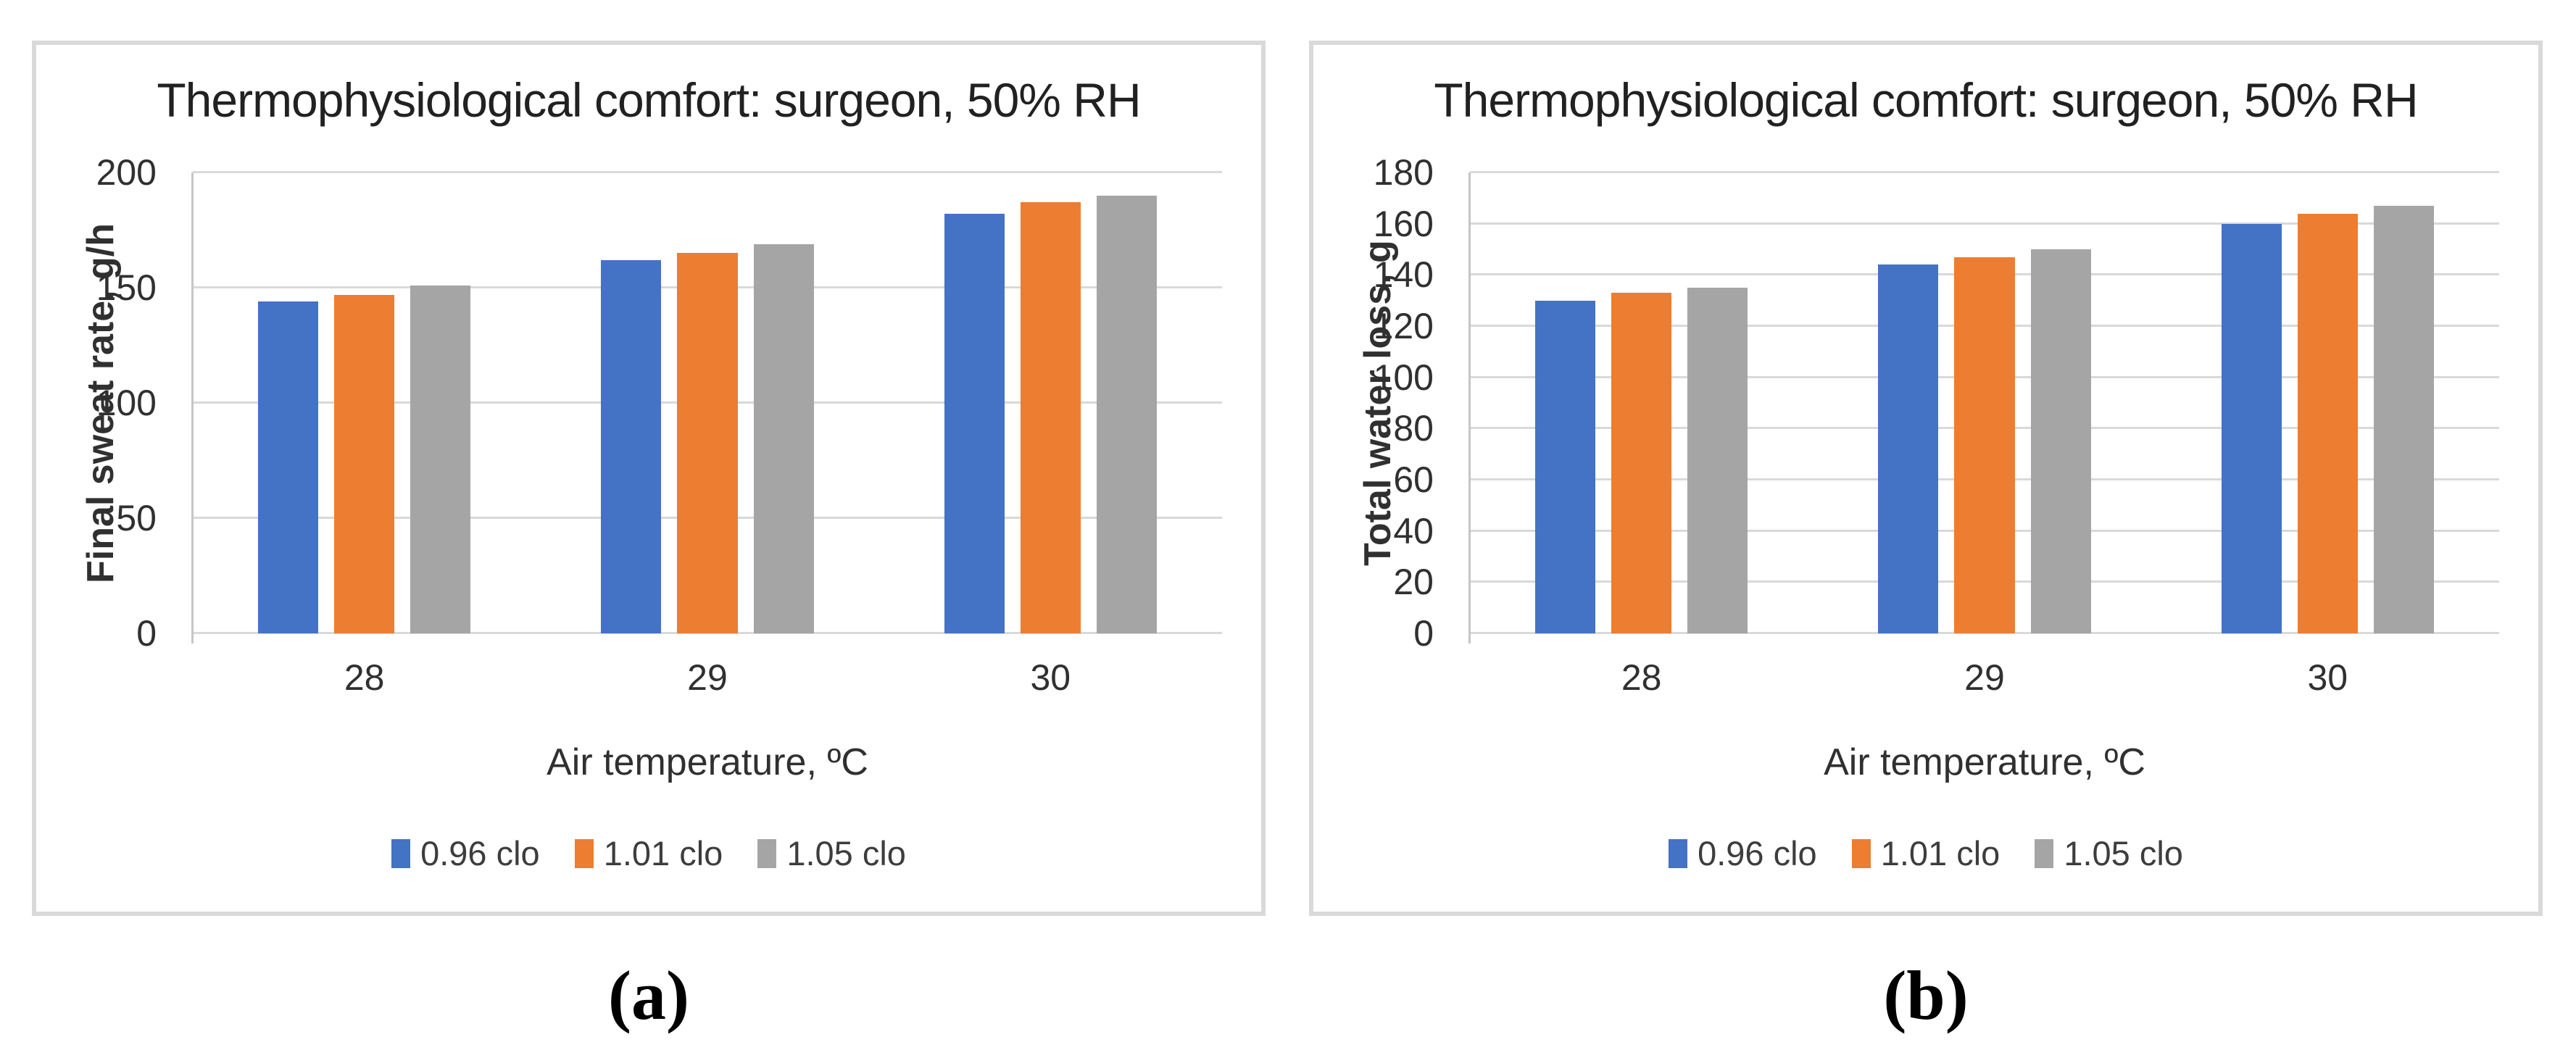 This screenshot has width=2576, height=1058. Describe the element at coordinates (1403, 275) in the screenshot. I see `y-tick-label: 140` at that location.